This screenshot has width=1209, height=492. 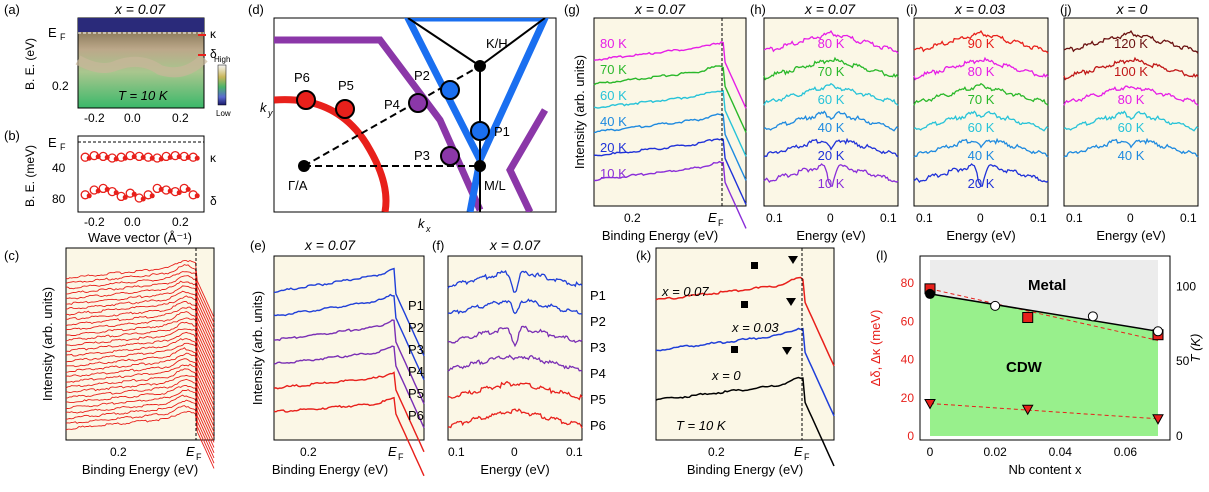 I want to click on b-xtick-1: 0.0, so click(x=132, y=222).